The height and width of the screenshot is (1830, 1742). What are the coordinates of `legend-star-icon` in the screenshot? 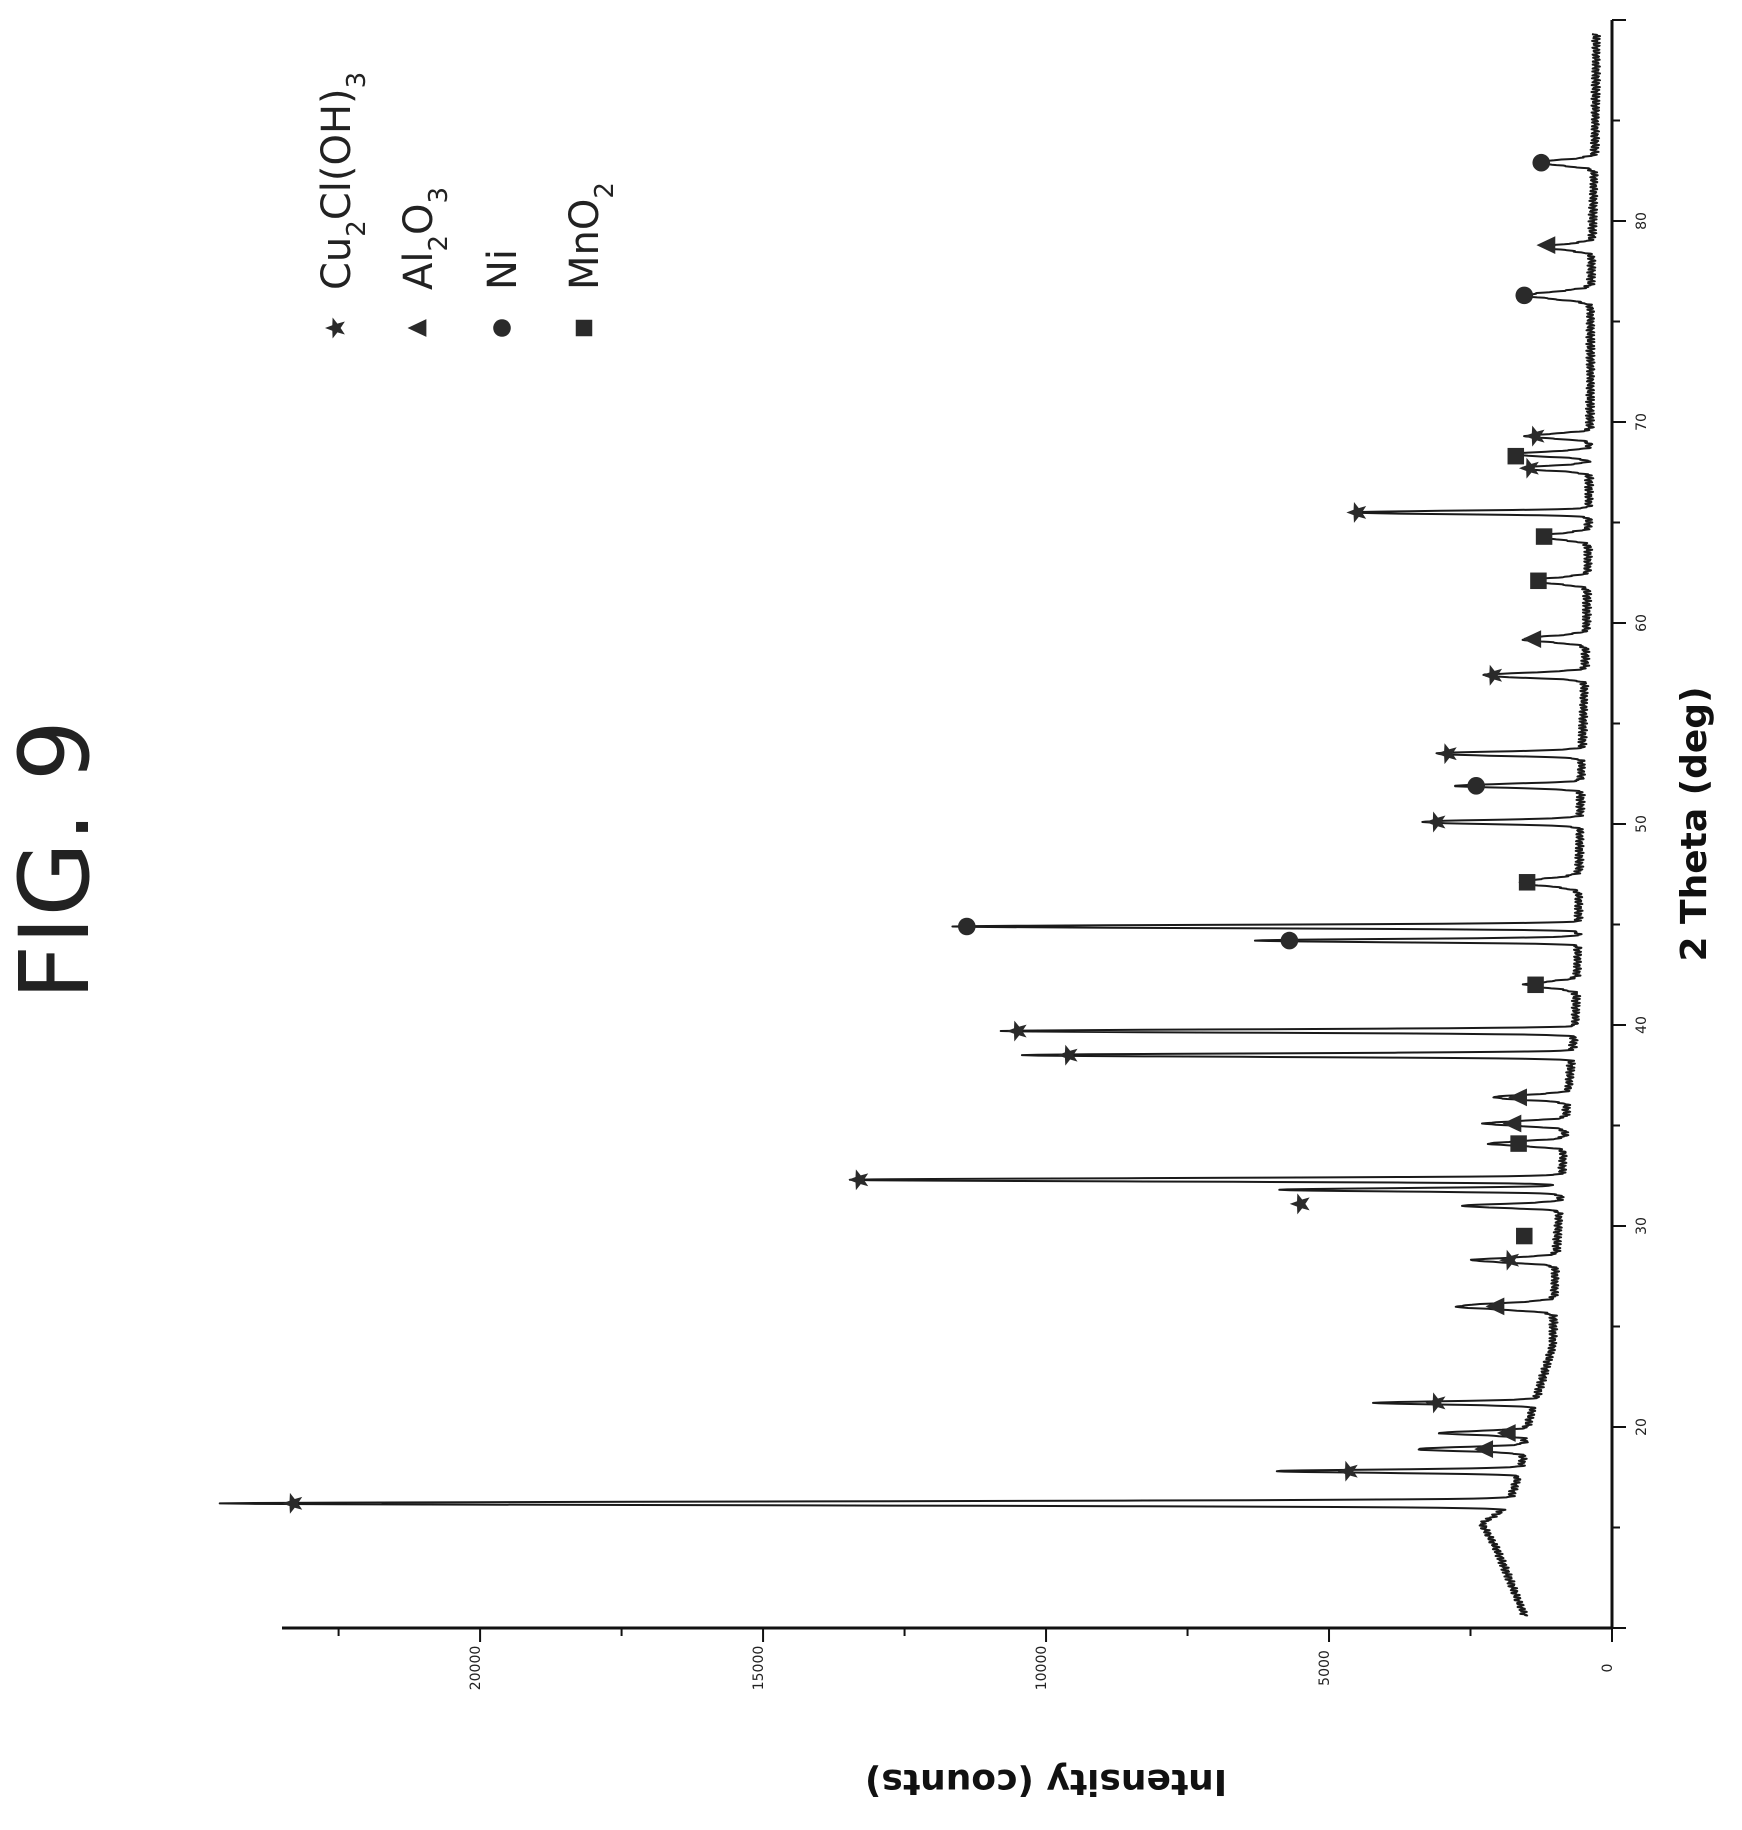 It's located at (335, 328).